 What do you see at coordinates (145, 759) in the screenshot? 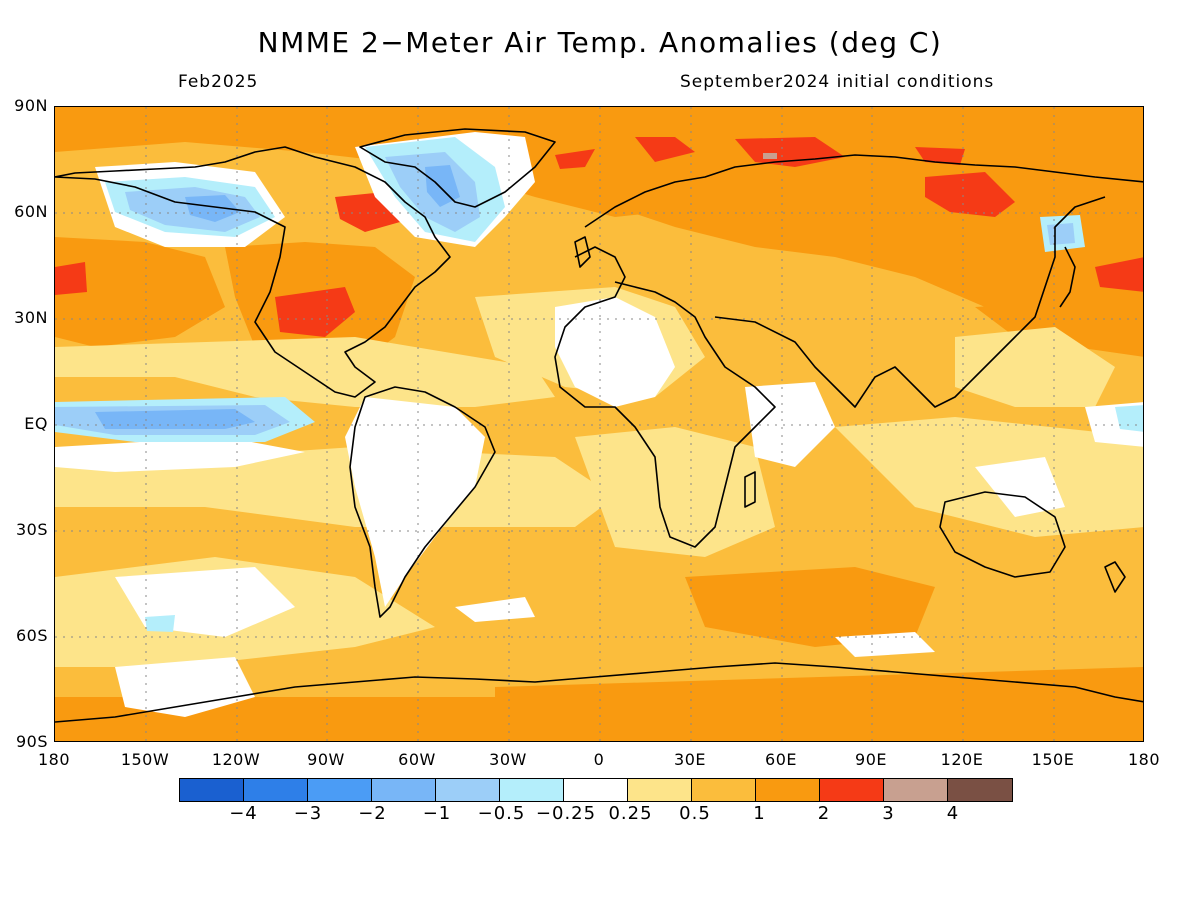
I see `lon-label-150w: 150W` at bounding box center [145, 759].